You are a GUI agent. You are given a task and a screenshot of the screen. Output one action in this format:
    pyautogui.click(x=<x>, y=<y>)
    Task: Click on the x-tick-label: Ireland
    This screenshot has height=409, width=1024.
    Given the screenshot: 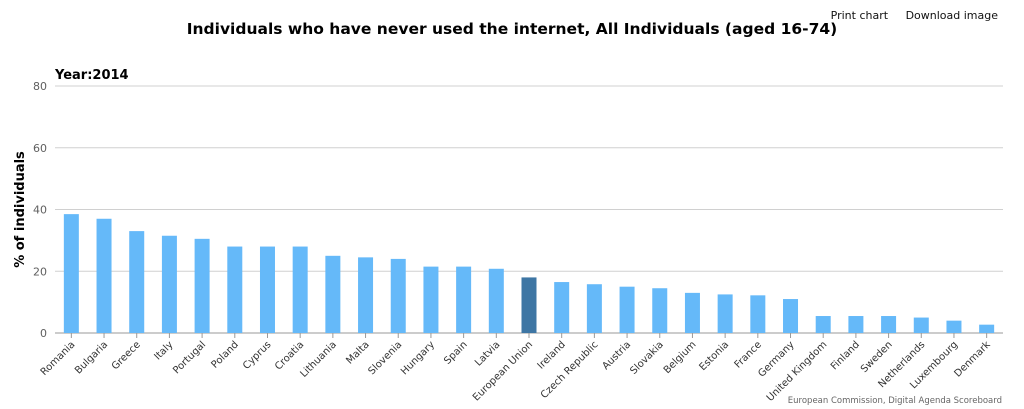 What is the action you would take?
    pyautogui.click(x=552, y=355)
    